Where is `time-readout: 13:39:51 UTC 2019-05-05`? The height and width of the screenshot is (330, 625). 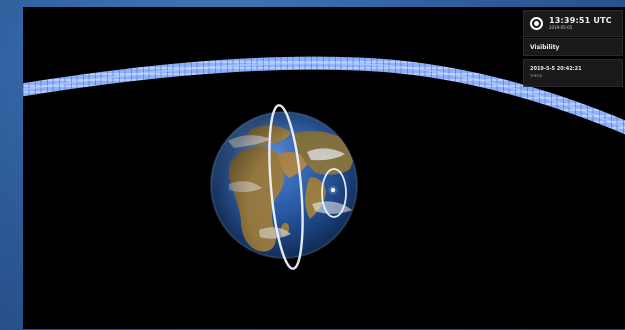 time-readout: 13:39:51 UTC 2019-05-05 is located at coordinates (580, 23).